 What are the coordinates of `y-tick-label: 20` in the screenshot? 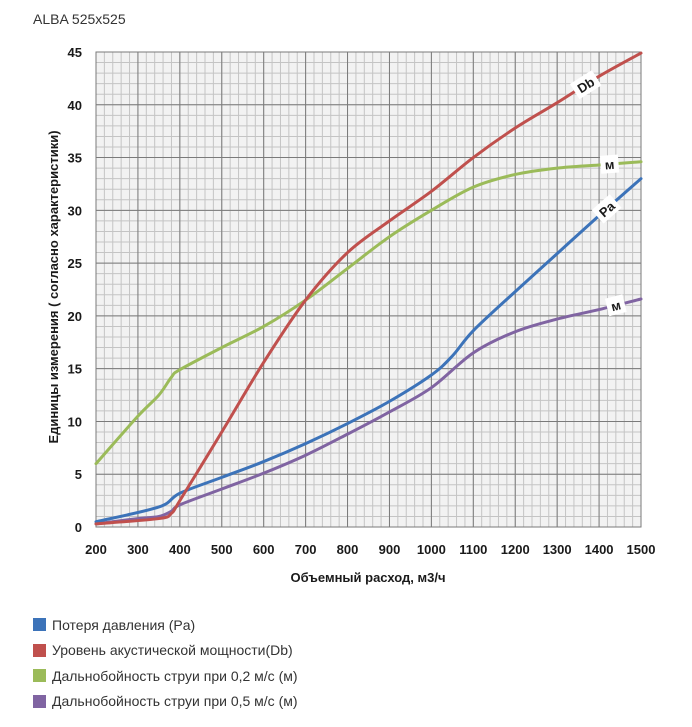 It's located at (75, 316).